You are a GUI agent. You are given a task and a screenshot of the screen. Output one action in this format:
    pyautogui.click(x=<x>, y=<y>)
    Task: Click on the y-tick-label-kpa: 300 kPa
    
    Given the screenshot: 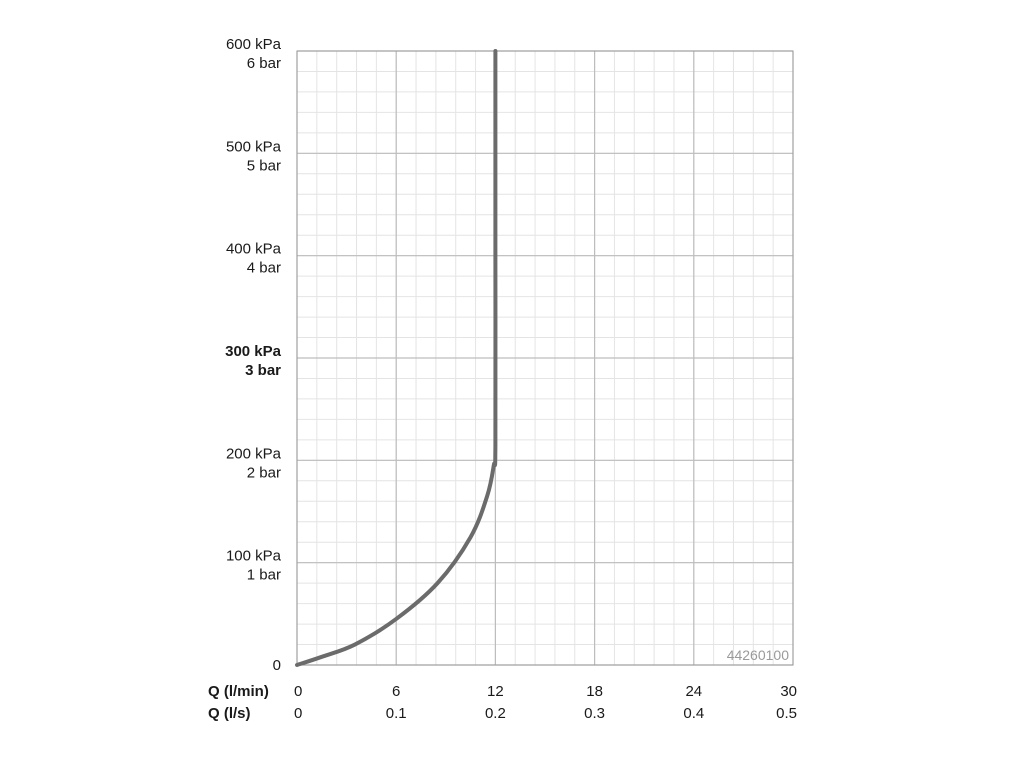 What is the action you would take?
    pyautogui.click(x=253, y=351)
    